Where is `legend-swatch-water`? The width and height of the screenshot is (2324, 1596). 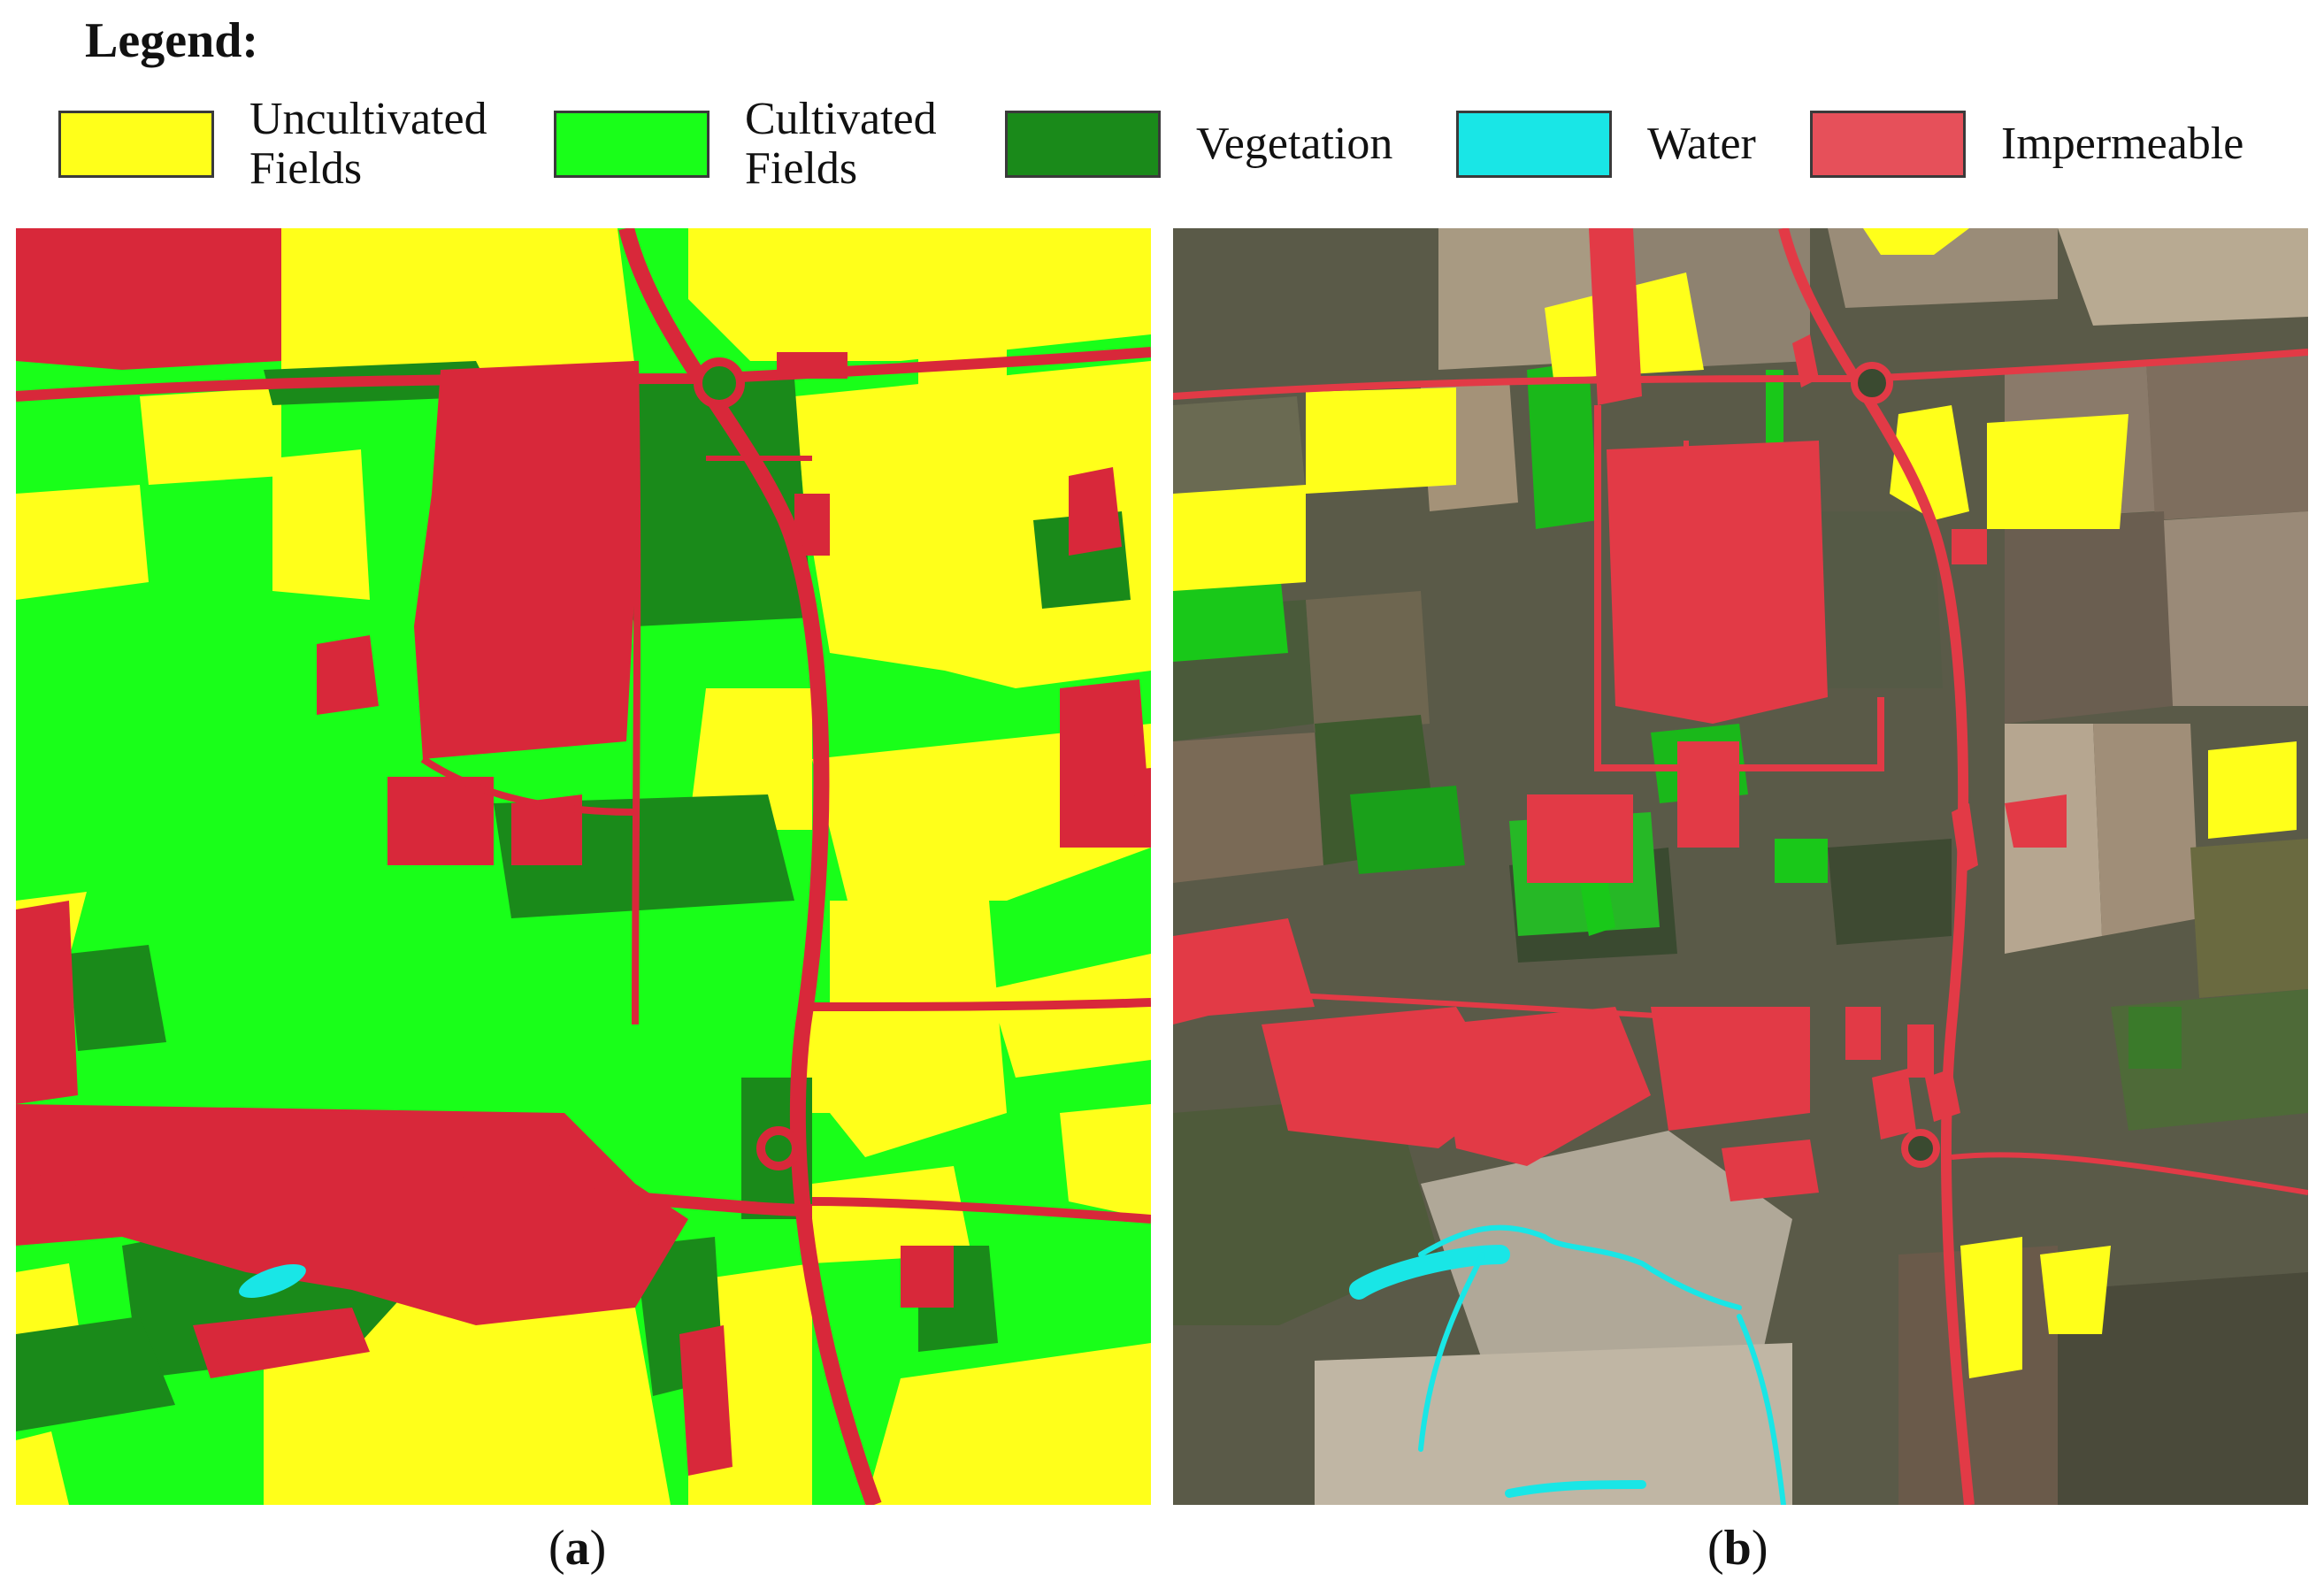 legend-swatch-water is located at coordinates (1534, 144).